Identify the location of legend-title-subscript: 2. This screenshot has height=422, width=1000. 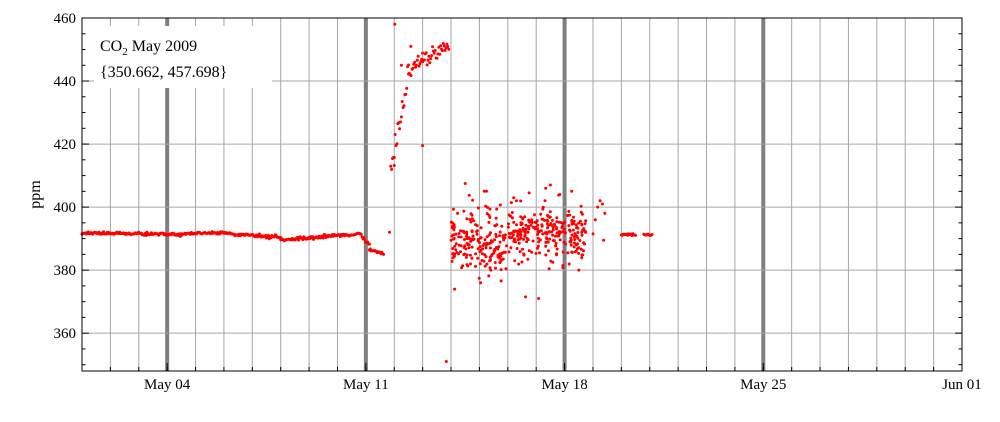
(125, 52).